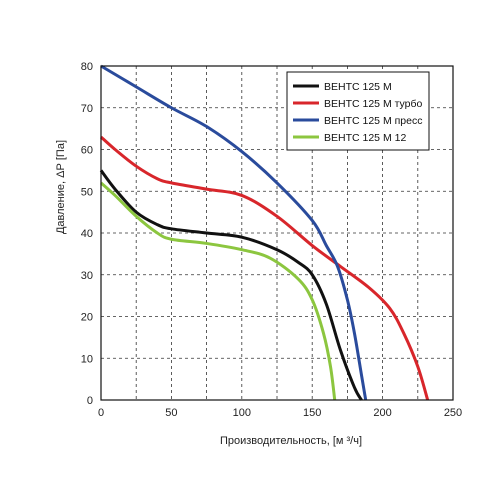 Image resolution: width=500 pixels, height=500 pixels. Describe the element at coordinates (87, 151) in the screenshot. I see `y-tick-label: 60` at that location.